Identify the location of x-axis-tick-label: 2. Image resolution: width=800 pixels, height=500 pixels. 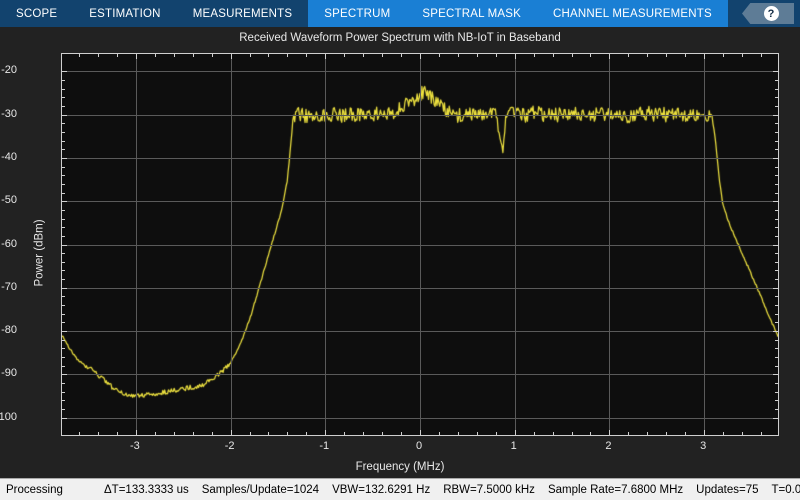
(608, 446).